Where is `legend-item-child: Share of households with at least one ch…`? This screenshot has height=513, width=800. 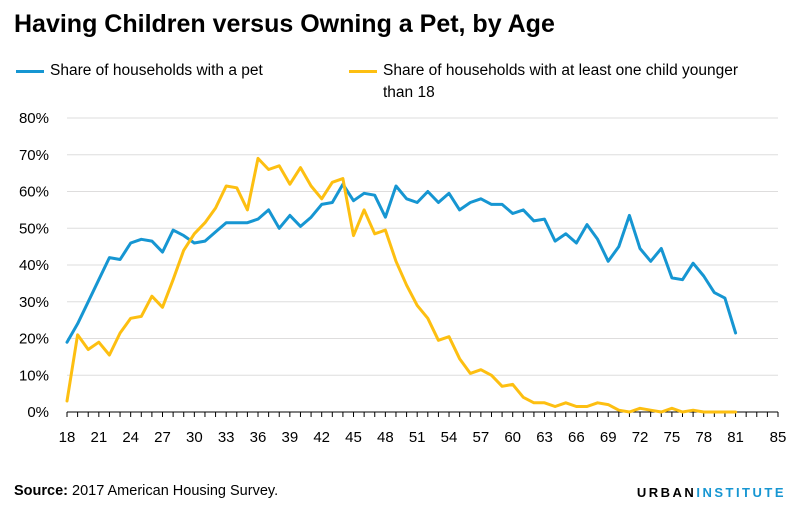
legend-item-child: Share of households with at least one ch… is located at coordinates (546, 82).